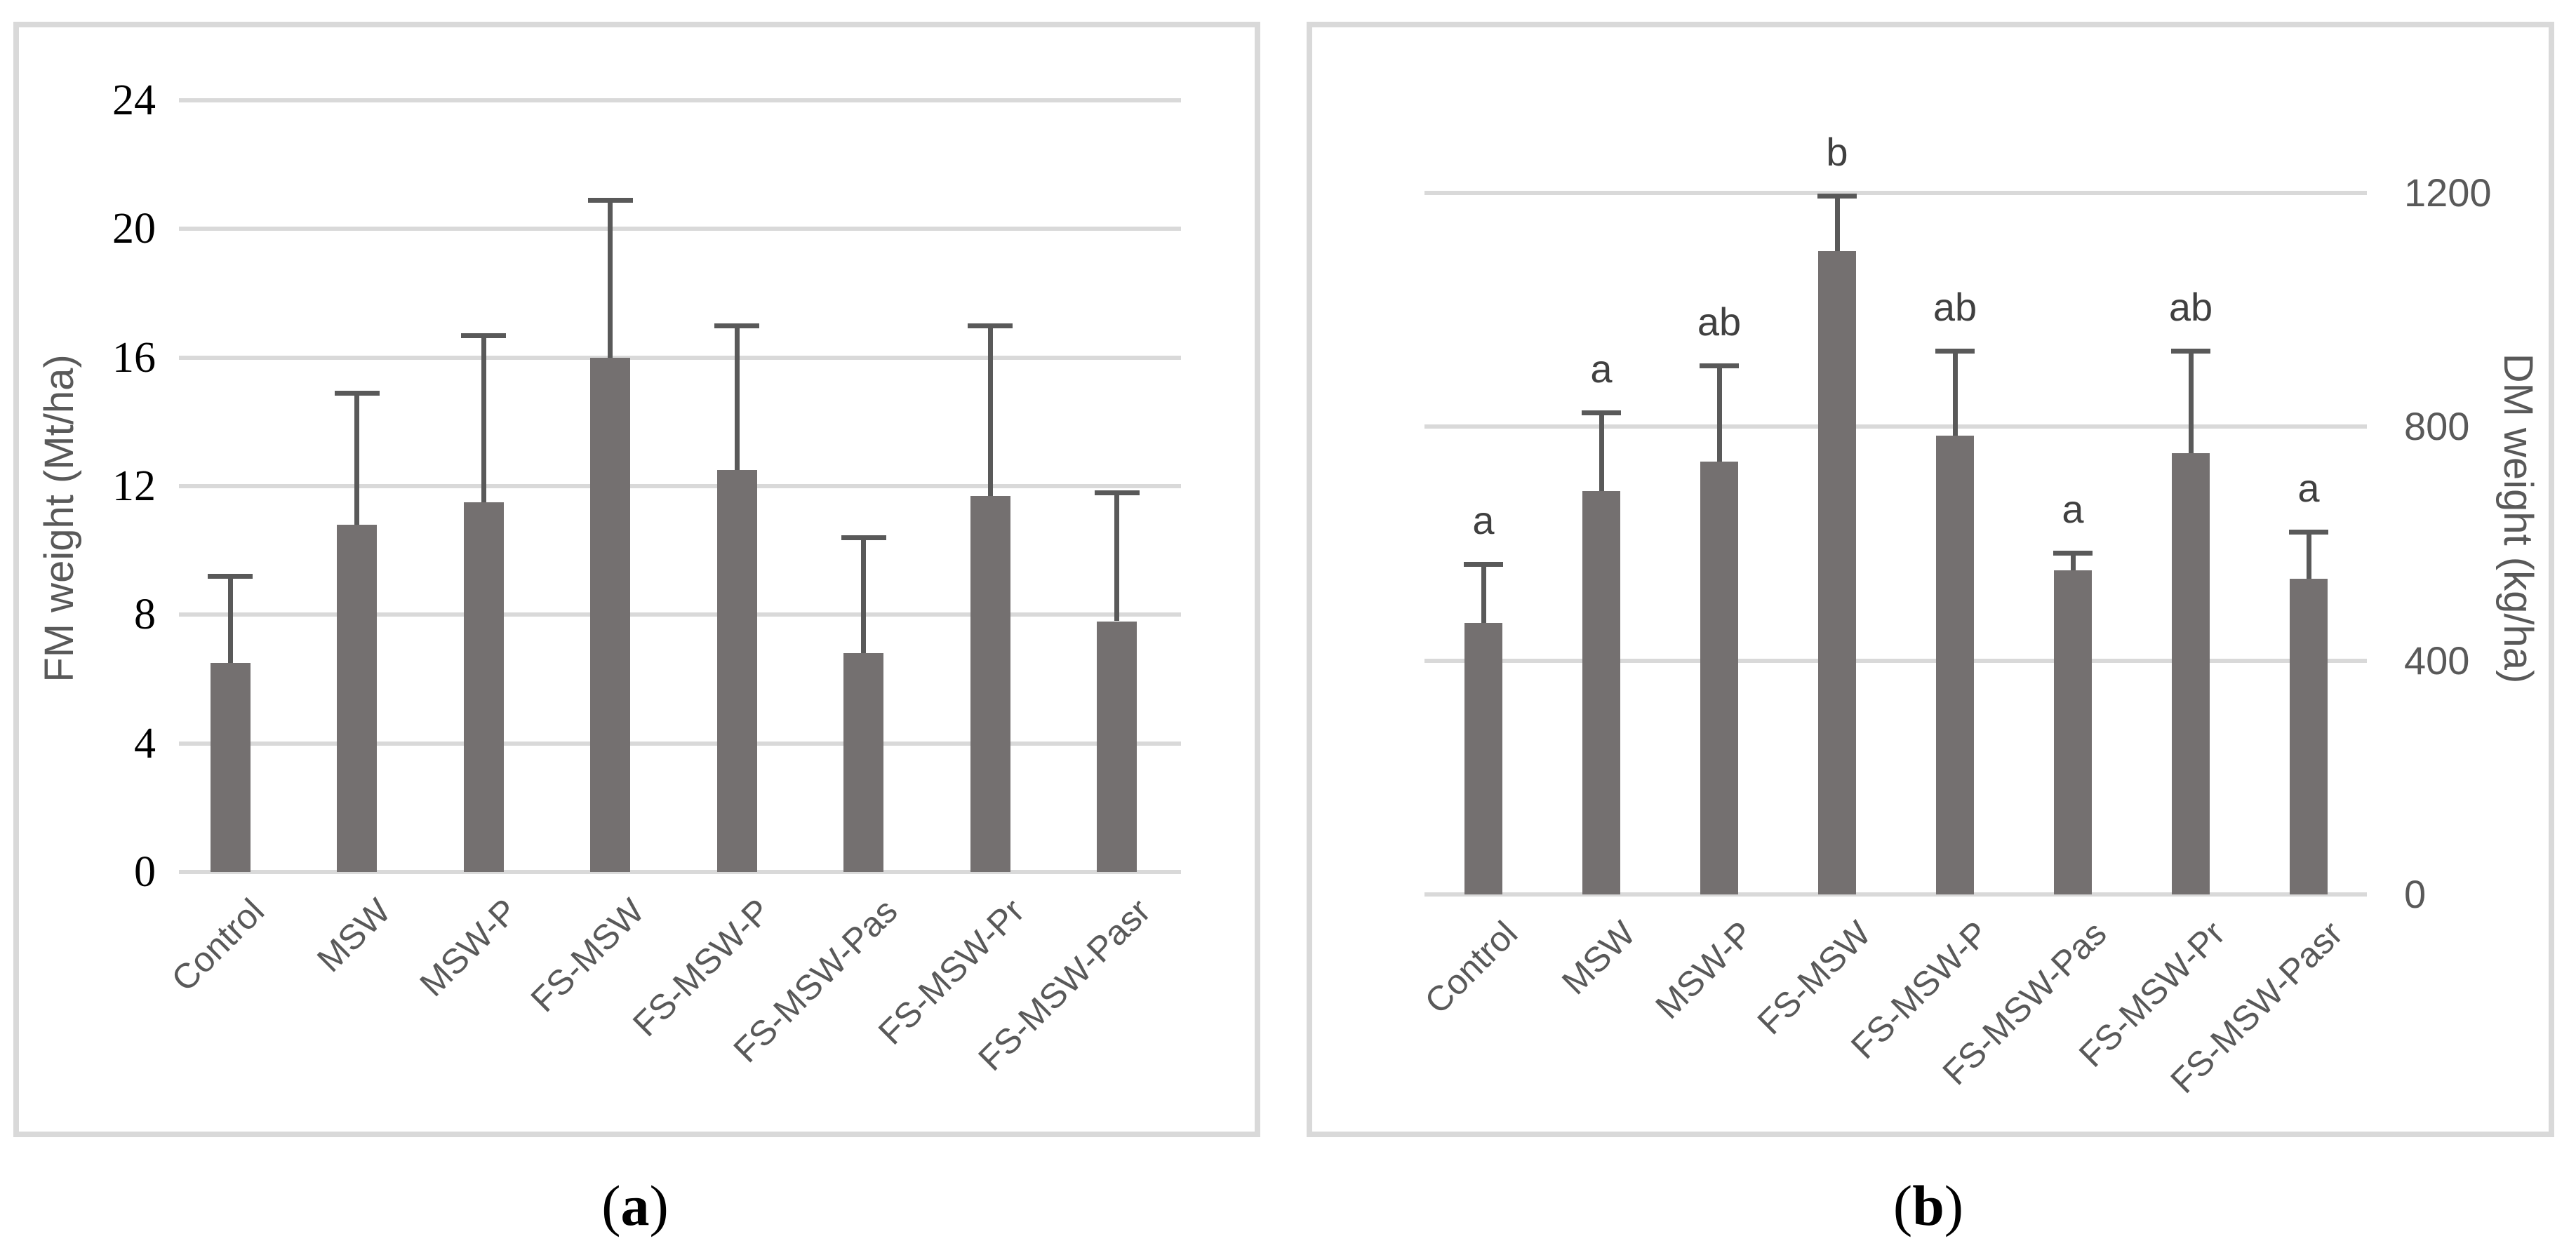 Image resolution: width=2576 pixels, height=1248 pixels. What do you see at coordinates (2309, 488) in the screenshot?
I see `sig-letter-FS-MSW-Pasr: a` at bounding box center [2309, 488].